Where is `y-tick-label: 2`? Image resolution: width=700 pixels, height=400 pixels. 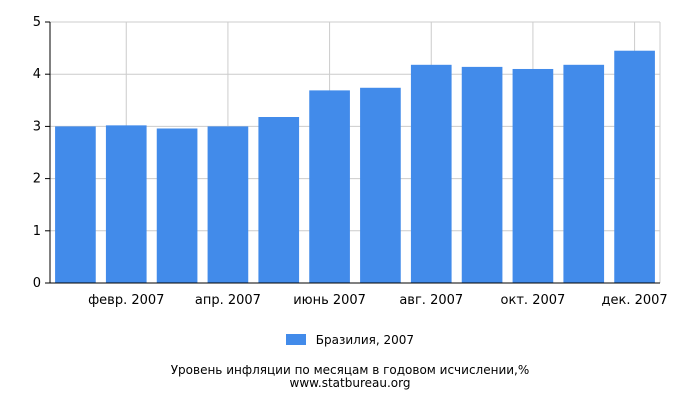 y-tick-label: 2 is located at coordinates (37, 179).